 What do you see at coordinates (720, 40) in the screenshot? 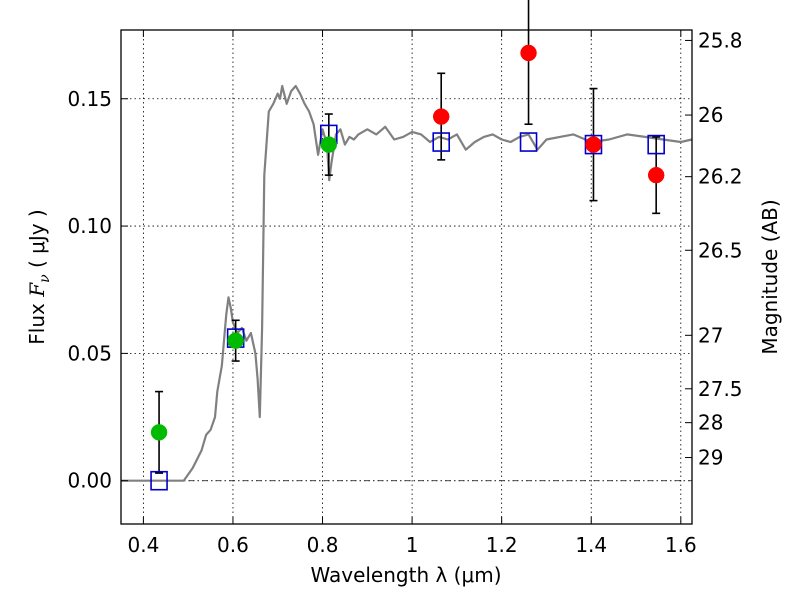
I see `right-tick-label: 25.8` at bounding box center [720, 40].